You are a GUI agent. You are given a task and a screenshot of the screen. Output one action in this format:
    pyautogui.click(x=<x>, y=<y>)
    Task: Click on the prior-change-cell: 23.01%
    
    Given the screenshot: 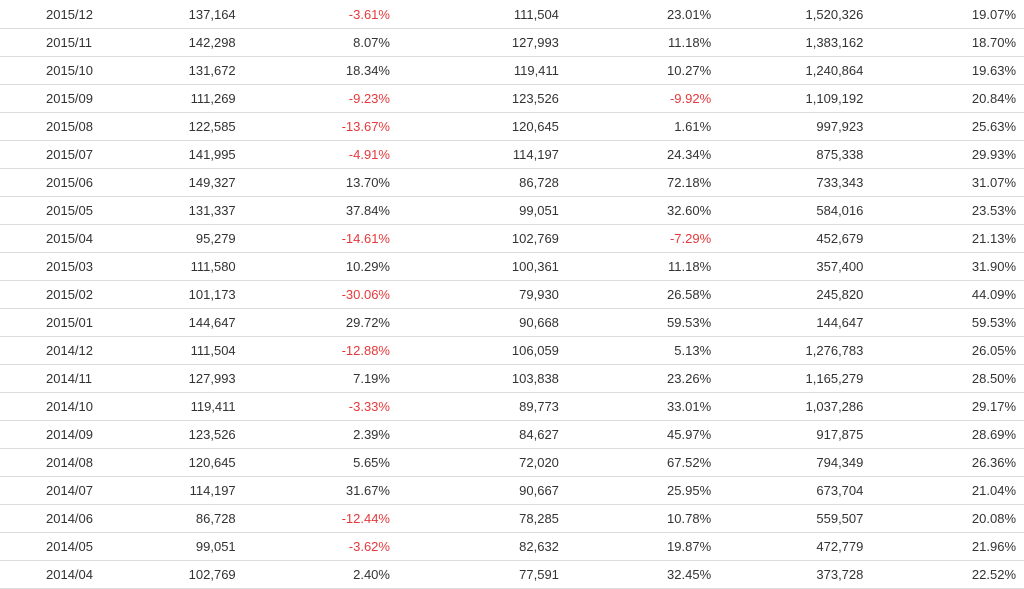 What is the action you would take?
    pyautogui.click(x=635, y=14)
    